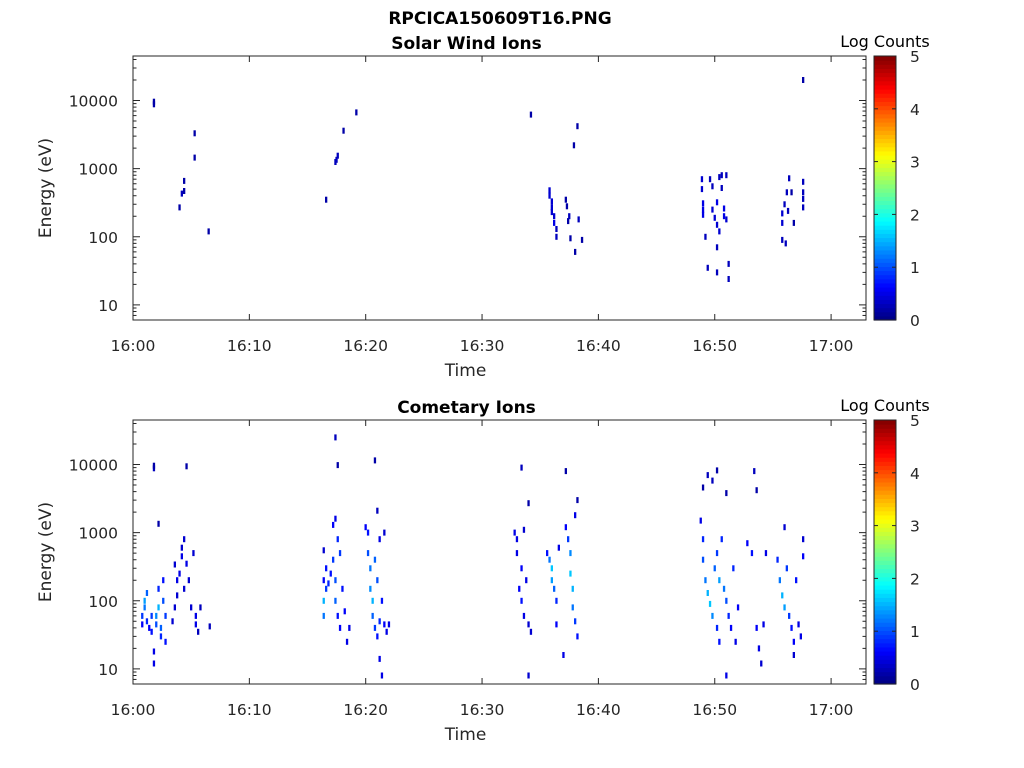  What do you see at coordinates (915, 685) in the screenshot?
I see `colorbar-tick-label: 0` at bounding box center [915, 685].